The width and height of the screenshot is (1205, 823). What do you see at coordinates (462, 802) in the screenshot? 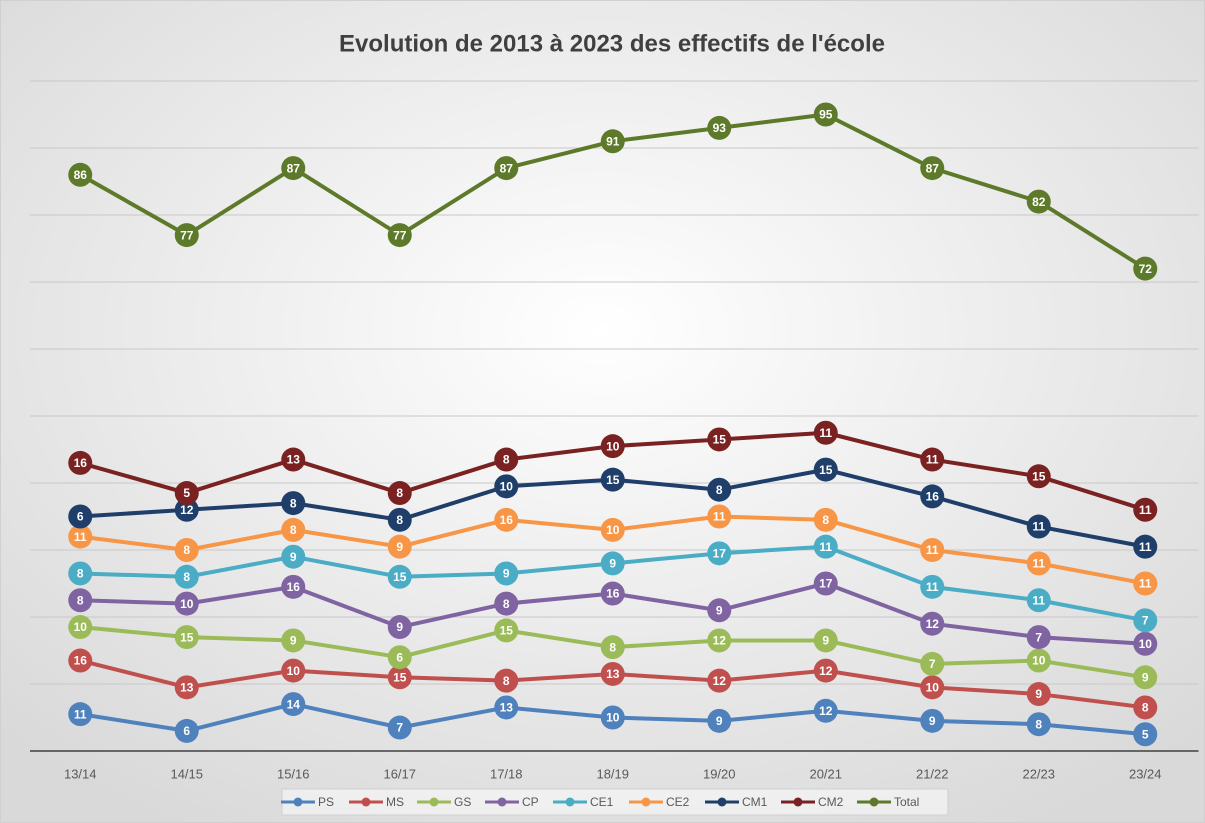
I see `legend-label: GS` at bounding box center [462, 802].